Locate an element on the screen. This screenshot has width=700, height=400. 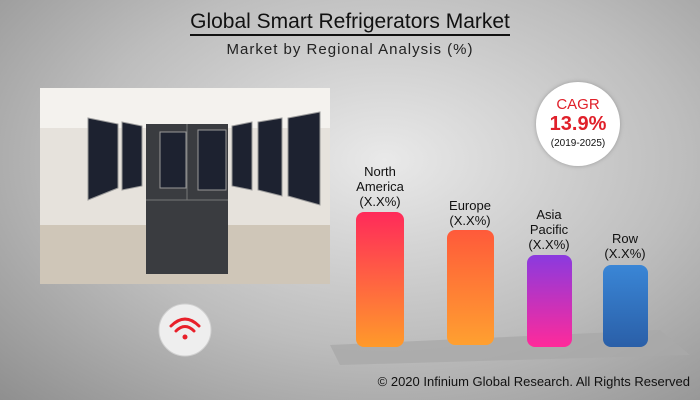
cagr-label: CAGR is located at coordinates (578, 104).